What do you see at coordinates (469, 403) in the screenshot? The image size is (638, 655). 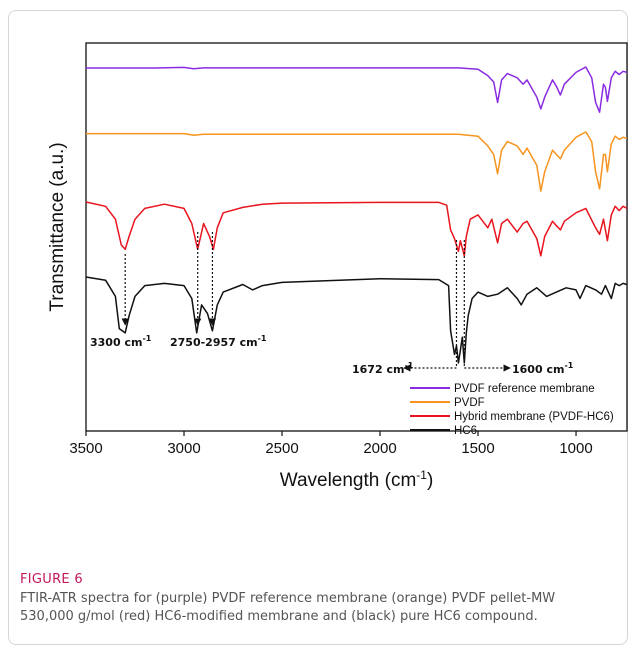 I see `legend-label-1: PVDF` at bounding box center [469, 403].